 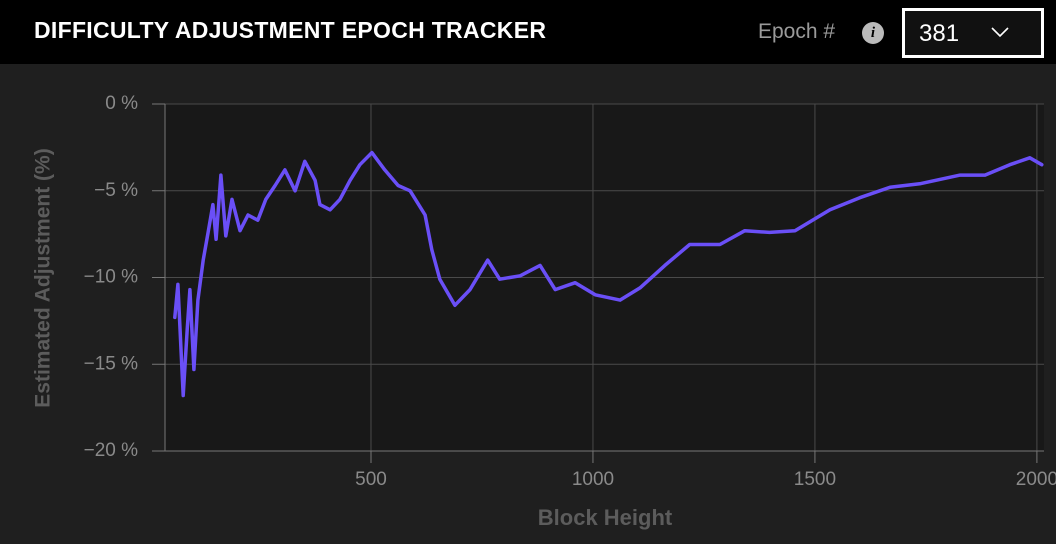 I want to click on epoch-label: Epoch #, so click(x=797, y=31).